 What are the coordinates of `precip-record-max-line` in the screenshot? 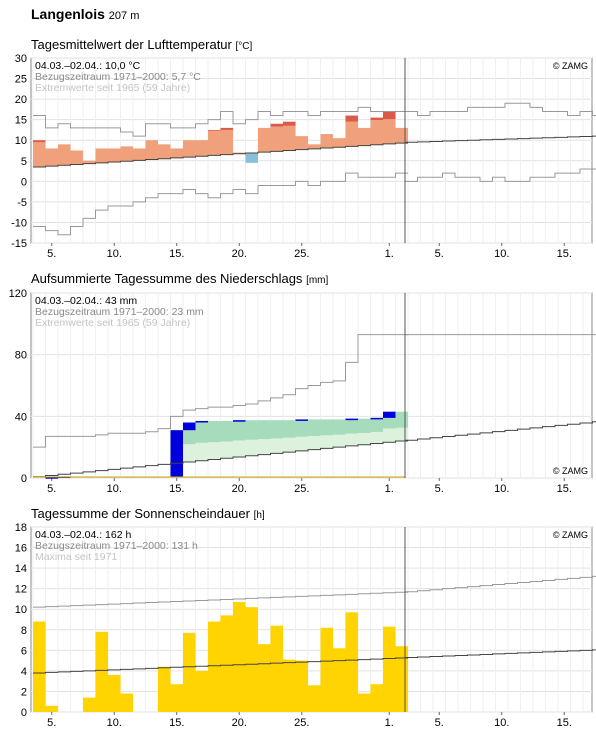 It's located at (220, 391).